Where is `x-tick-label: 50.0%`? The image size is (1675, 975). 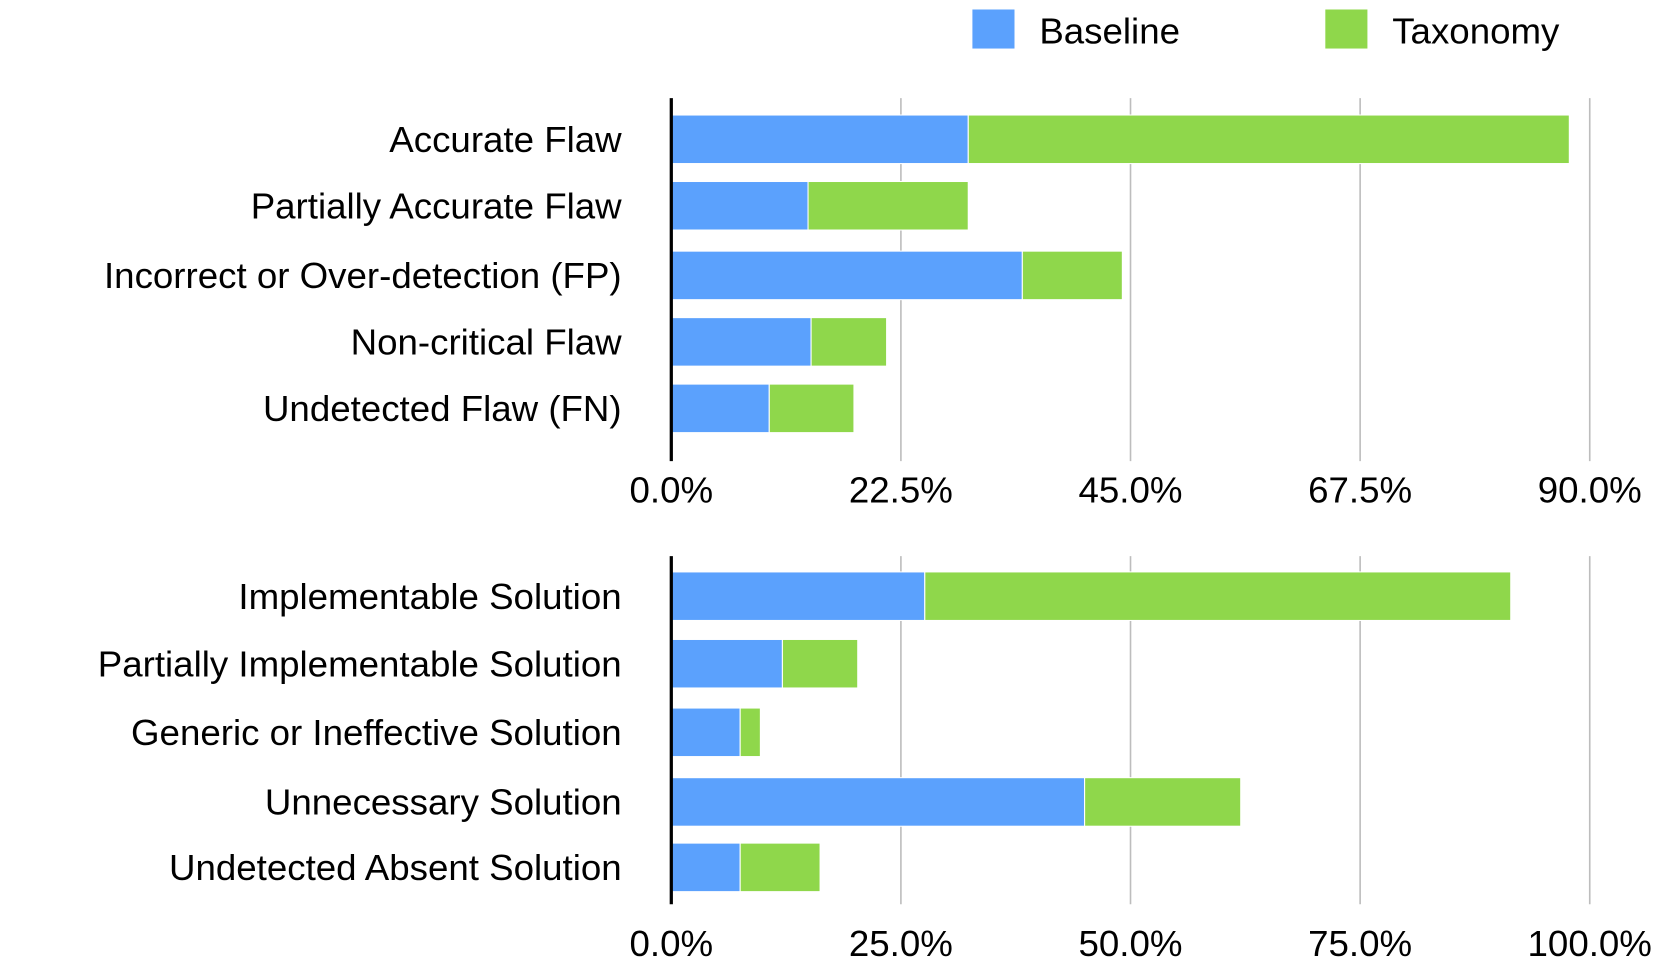 x-tick-label: 50.0% is located at coordinates (1131, 943).